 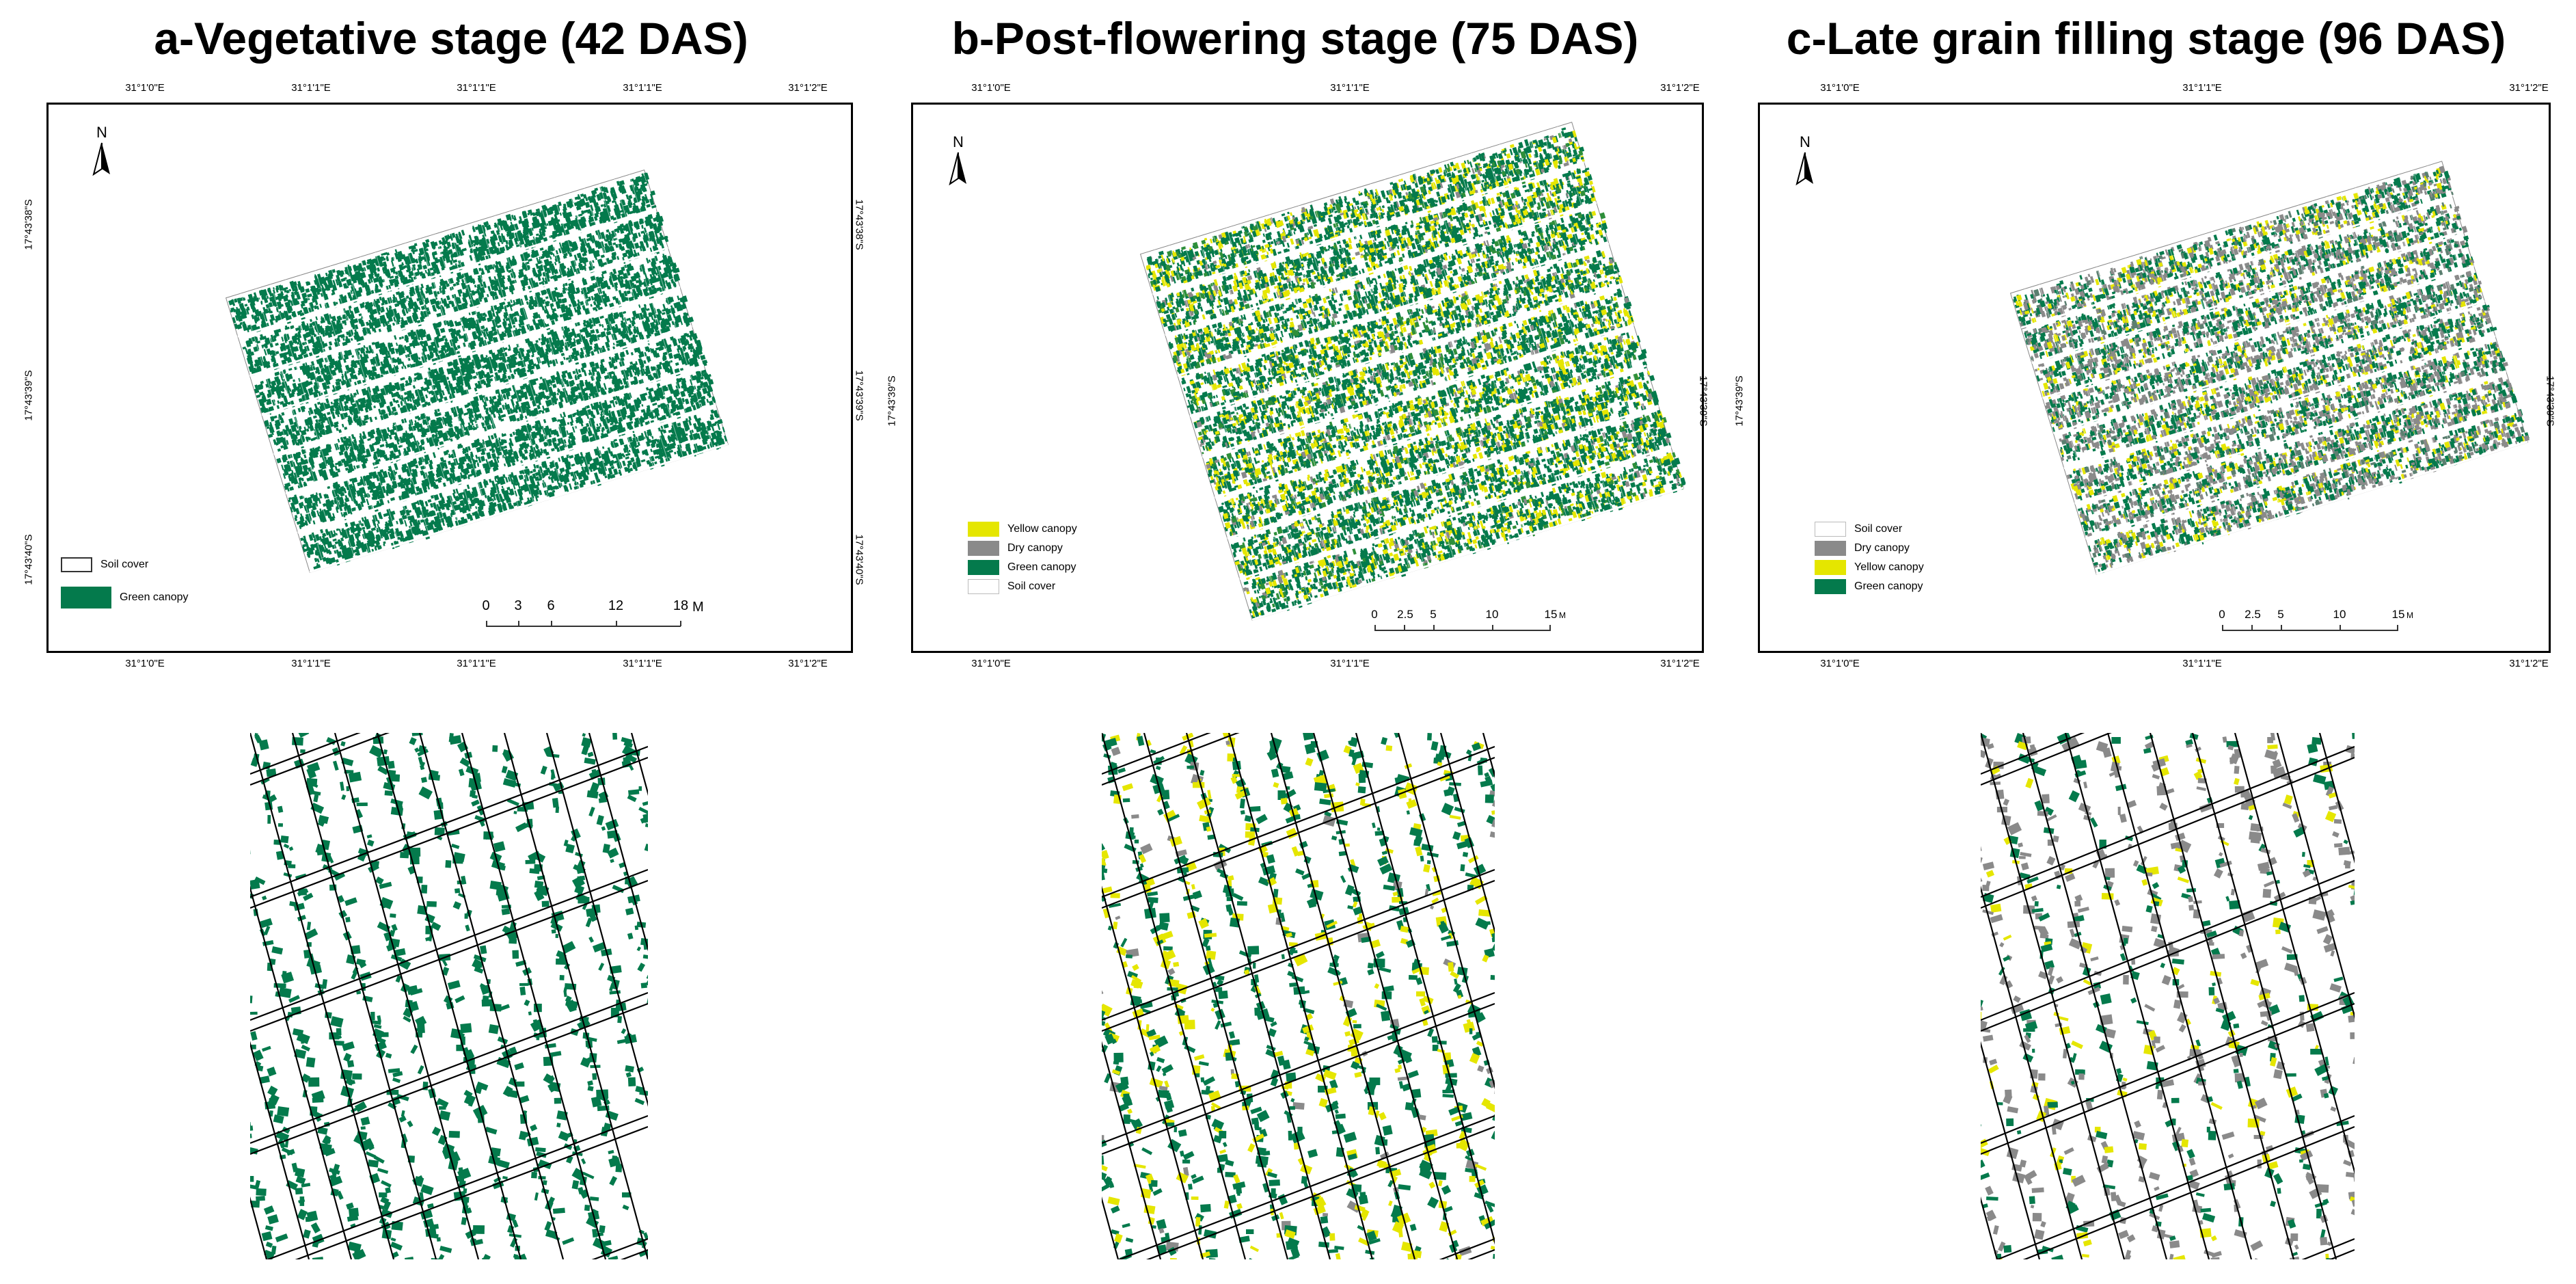 What do you see at coordinates (860, 559) in the screenshot?
I see `panel-a-lat-right-3: 17°43'40"S` at bounding box center [860, 559].